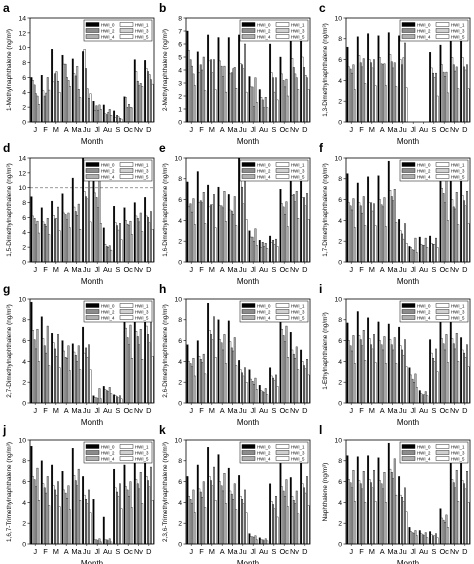 The width and height of the screenshot is (474, 564). What do you see at coordinates (458, 458) in the screenshot?
I see `legend-label: HWI_5` at bounding box center [458, 458].